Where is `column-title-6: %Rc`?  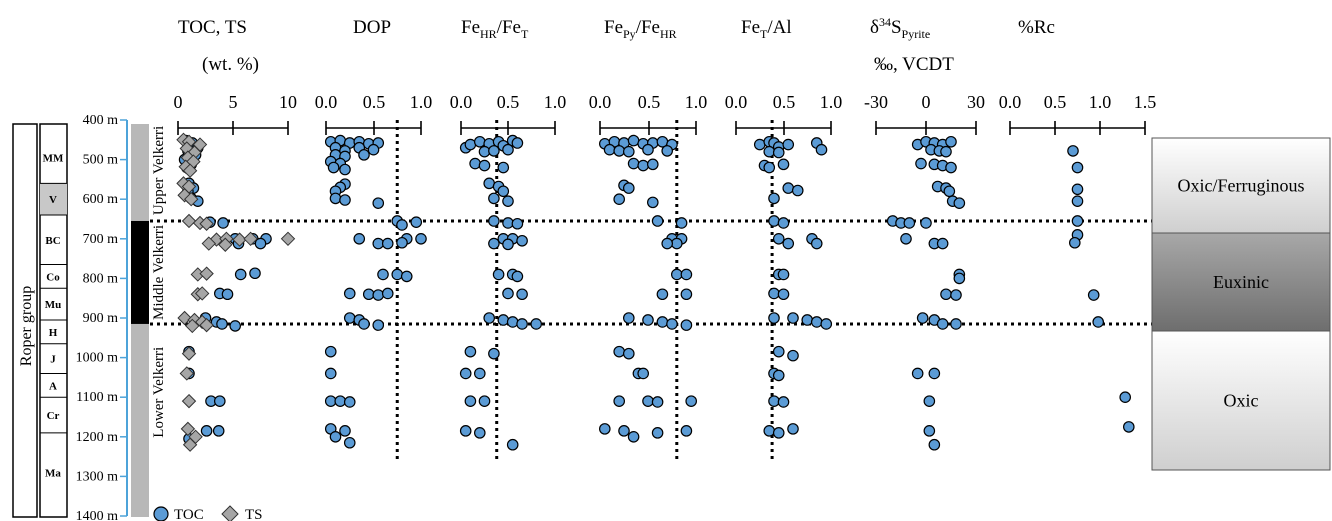 column-title-6: %Rc is located at coordinates (1036, 27).